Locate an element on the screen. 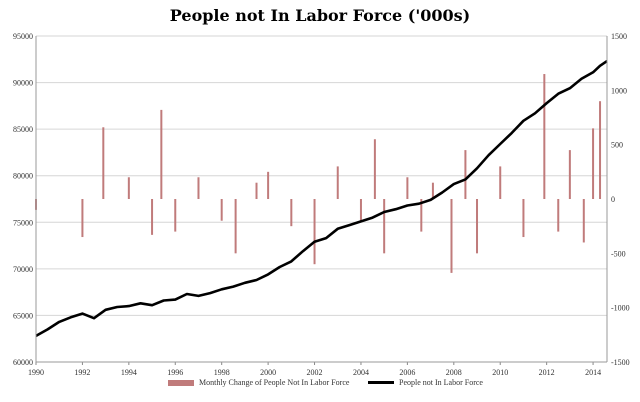 The height and width of the screenshot is (402, 640). right-tick-label: 1000 is located at coordinates (619, 90).